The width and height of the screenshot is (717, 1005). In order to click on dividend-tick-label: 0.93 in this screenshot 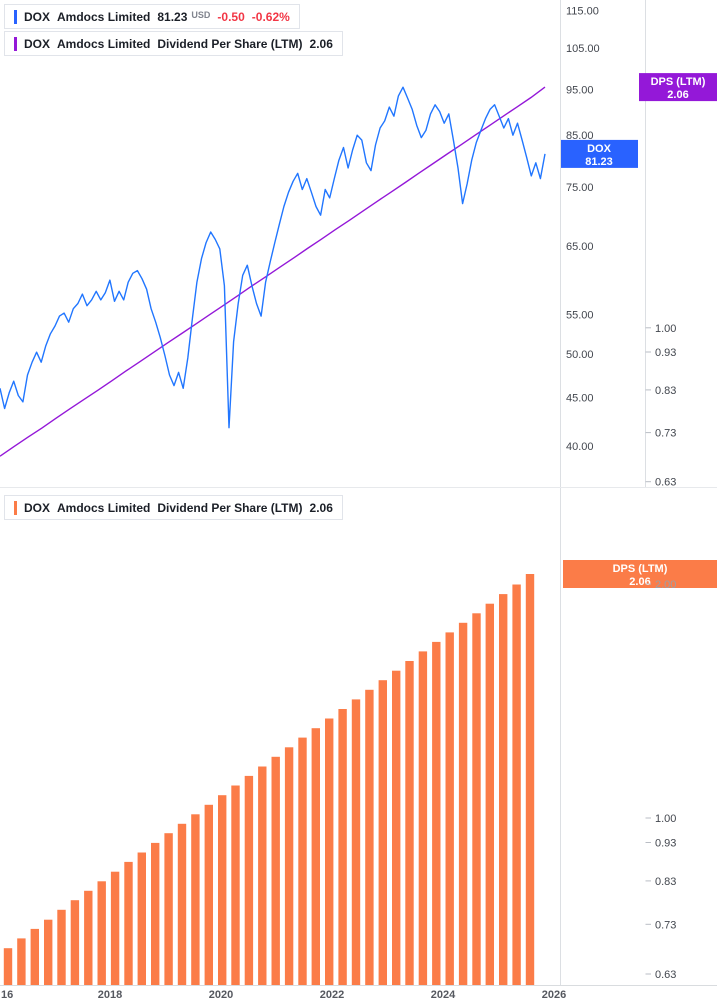, I will do `click(665, 844)`.